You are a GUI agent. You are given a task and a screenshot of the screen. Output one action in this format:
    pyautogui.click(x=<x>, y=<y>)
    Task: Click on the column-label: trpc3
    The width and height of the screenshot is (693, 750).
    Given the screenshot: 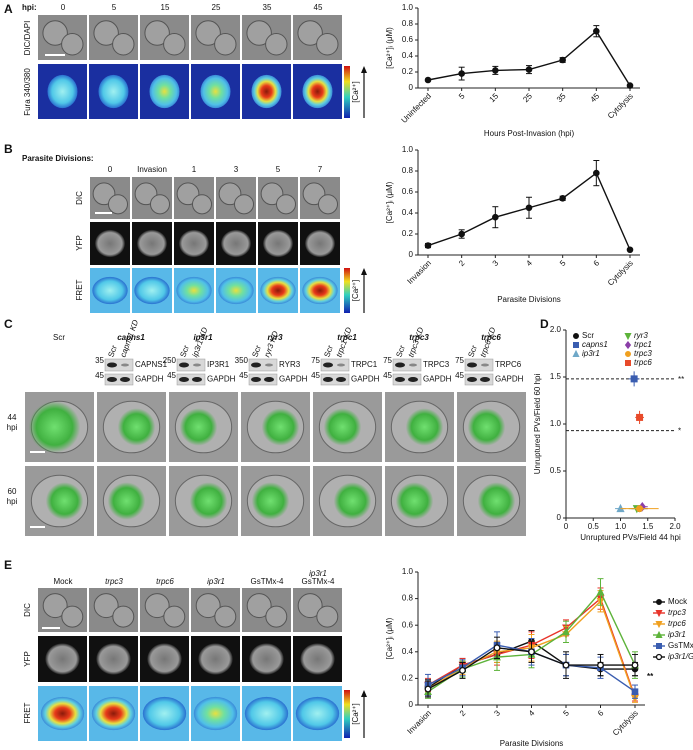 What is the action you would take?
    pyautogui.click(x=114, y=581)
    